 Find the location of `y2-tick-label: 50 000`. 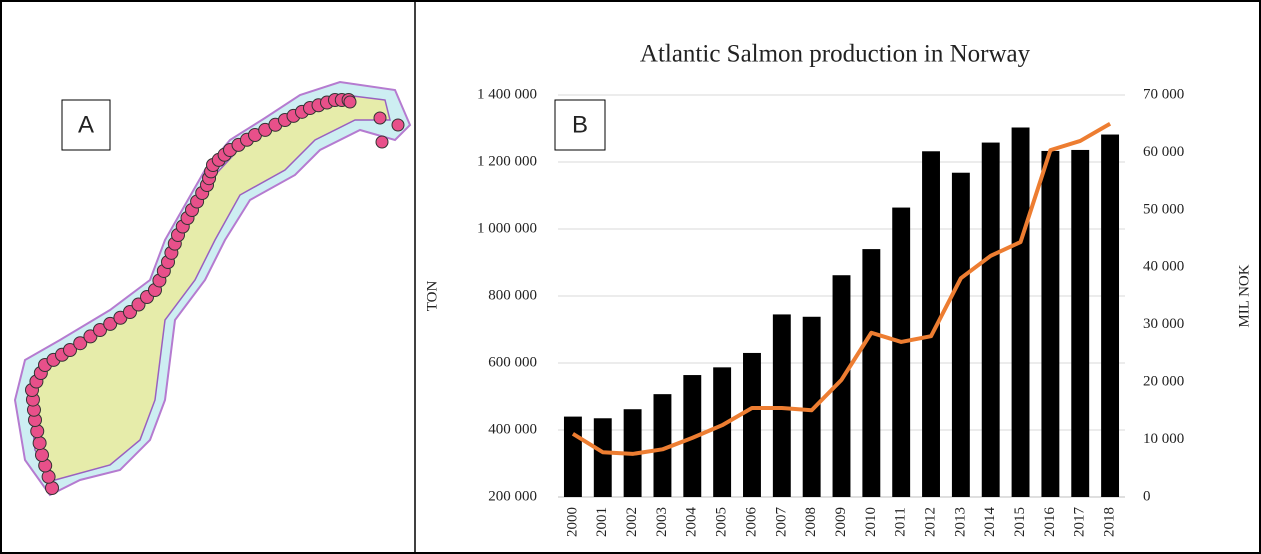

y2-tick-label: 50 000 is located at coordinates (1163, 209).